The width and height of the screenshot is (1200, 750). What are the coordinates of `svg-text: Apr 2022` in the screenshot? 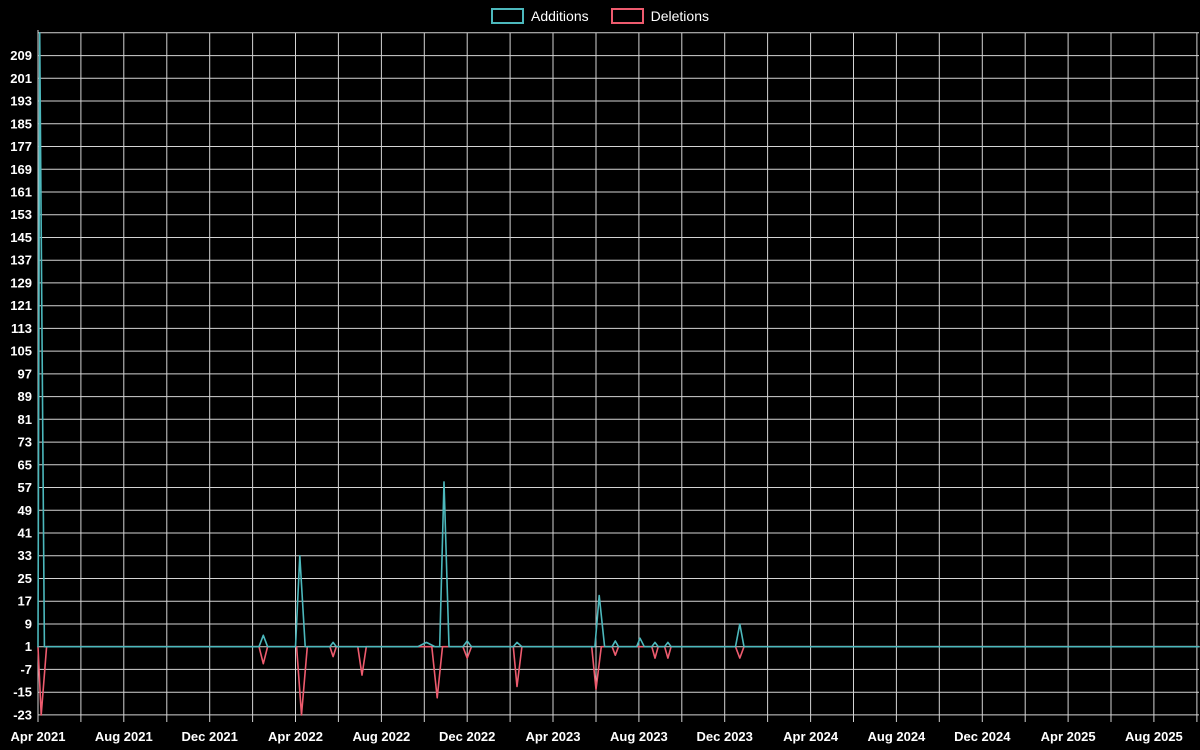 It's located at (295, 736).